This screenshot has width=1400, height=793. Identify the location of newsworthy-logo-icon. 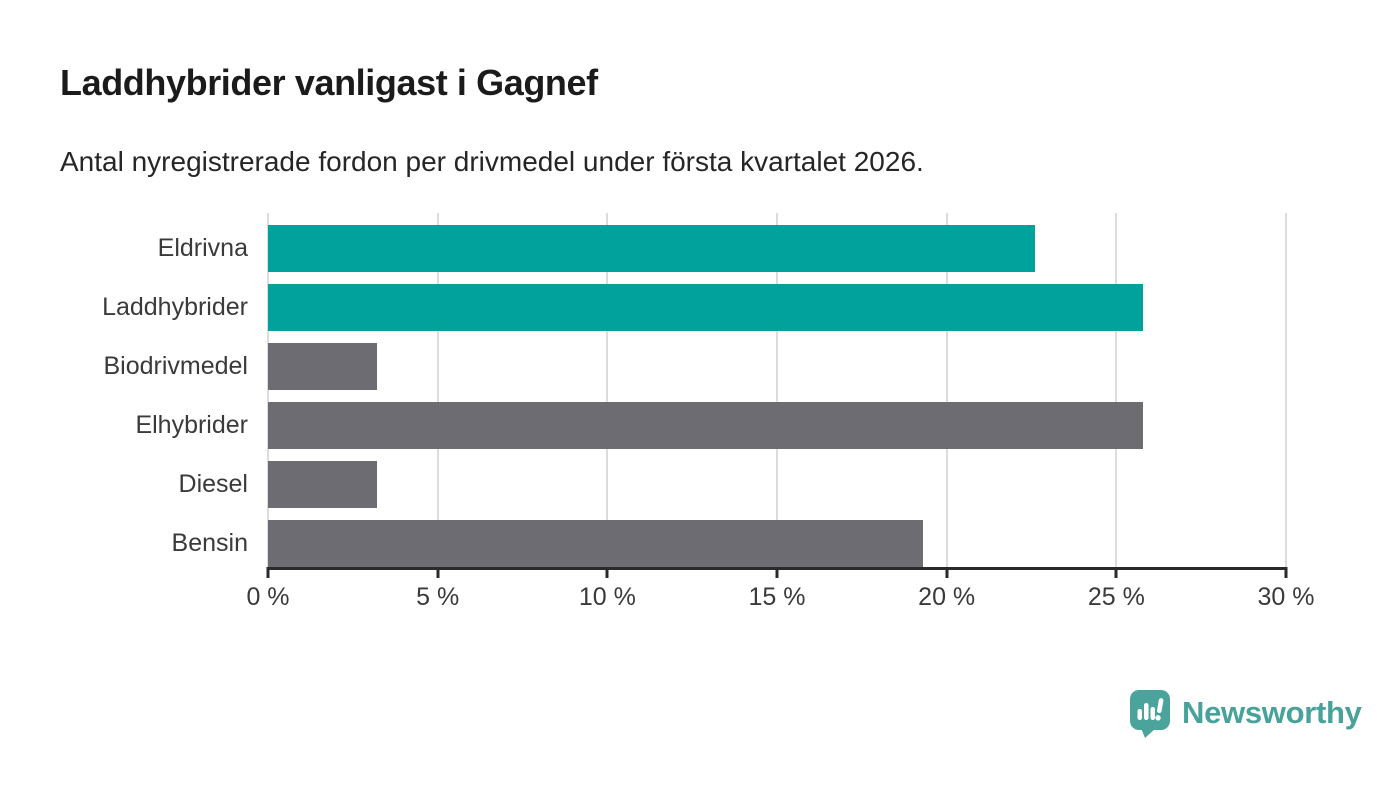
(1150, 714).